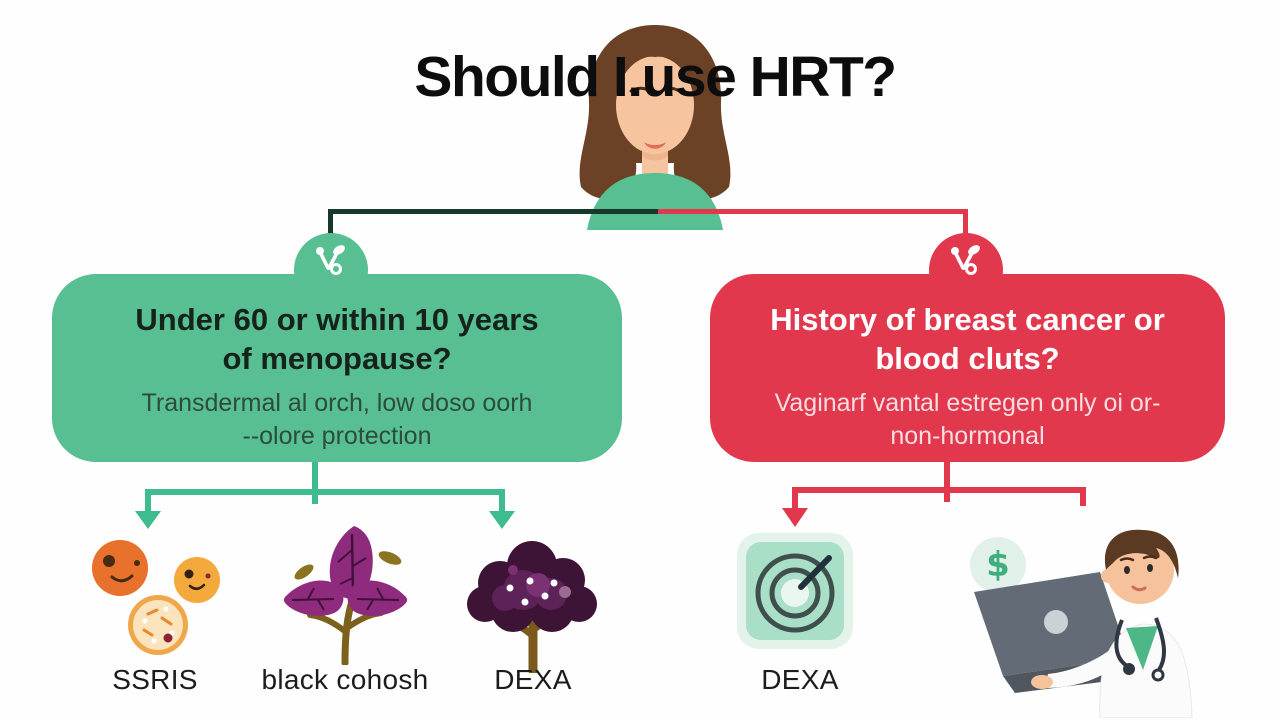 The width and height of the screenshot is (1280, 720). I want to click on connector-top-green, so click(493, 211).